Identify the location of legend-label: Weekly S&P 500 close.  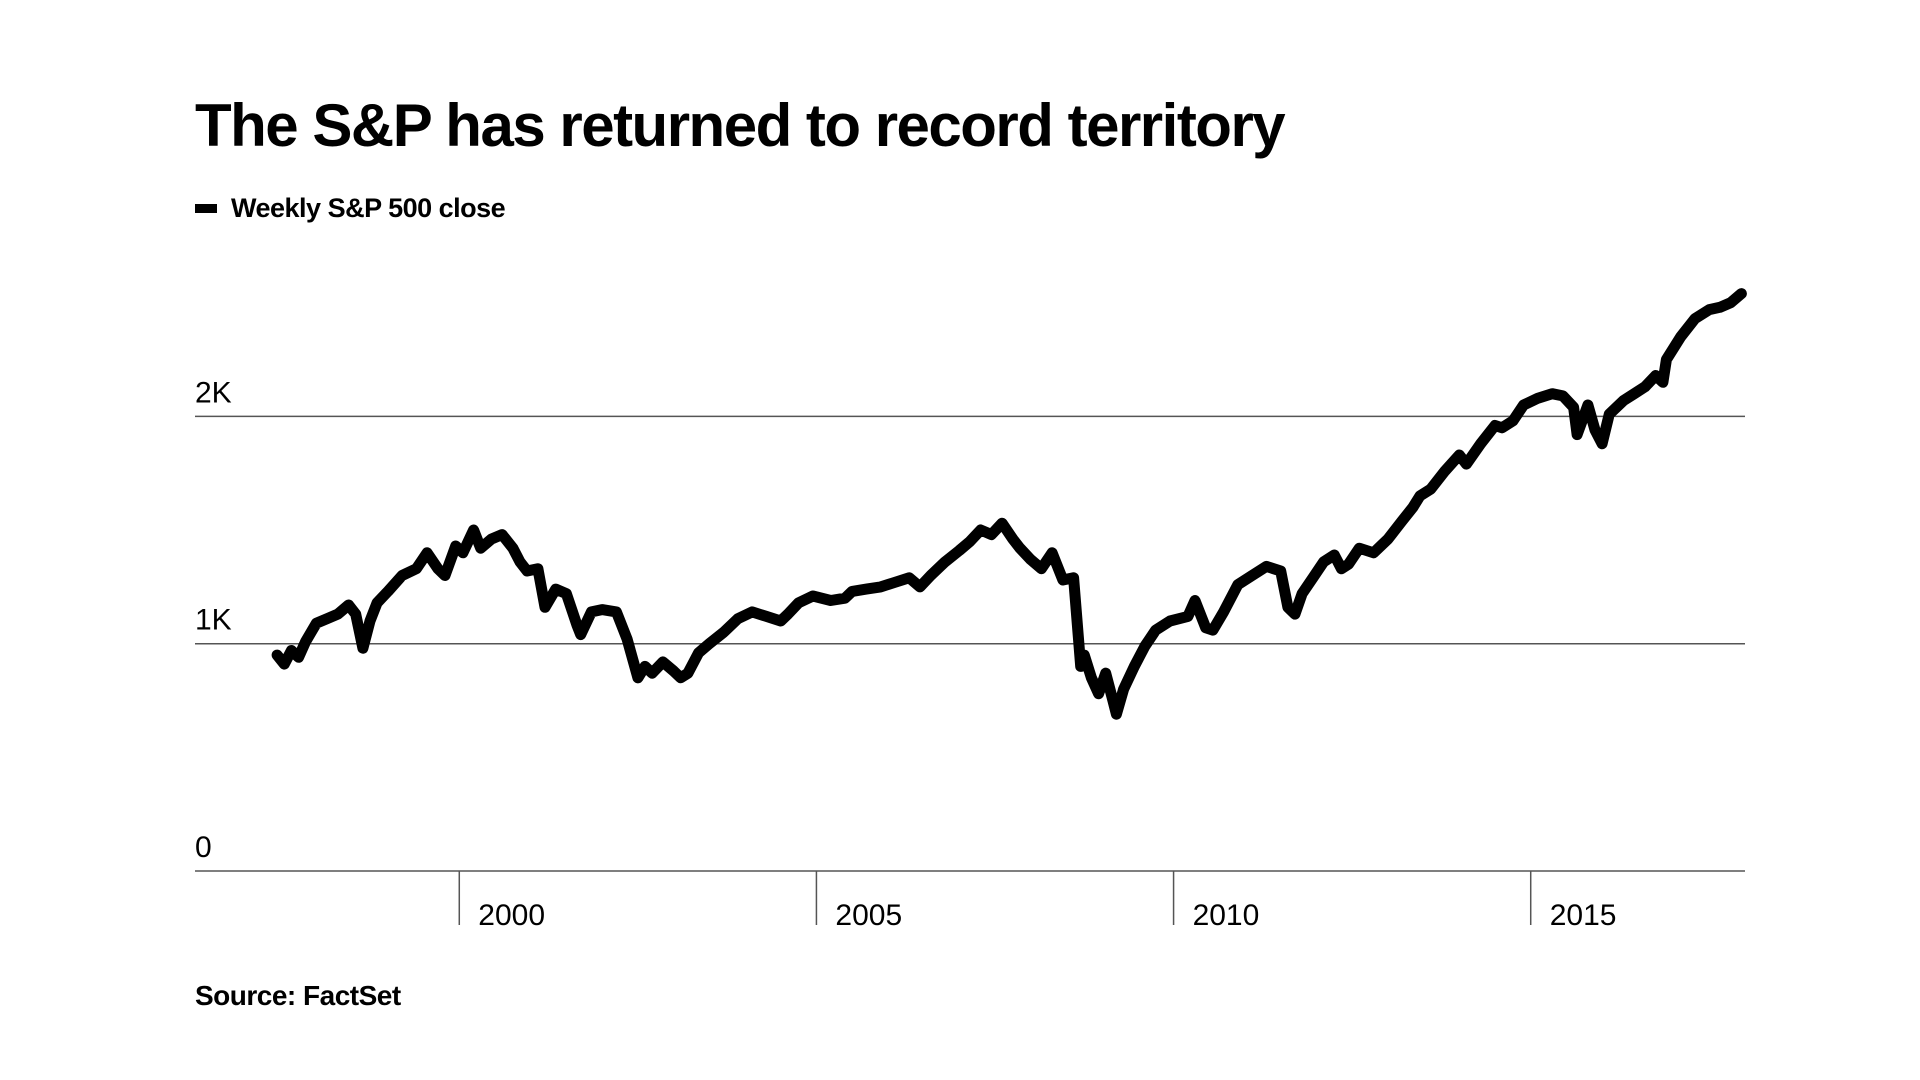
(368, 208).